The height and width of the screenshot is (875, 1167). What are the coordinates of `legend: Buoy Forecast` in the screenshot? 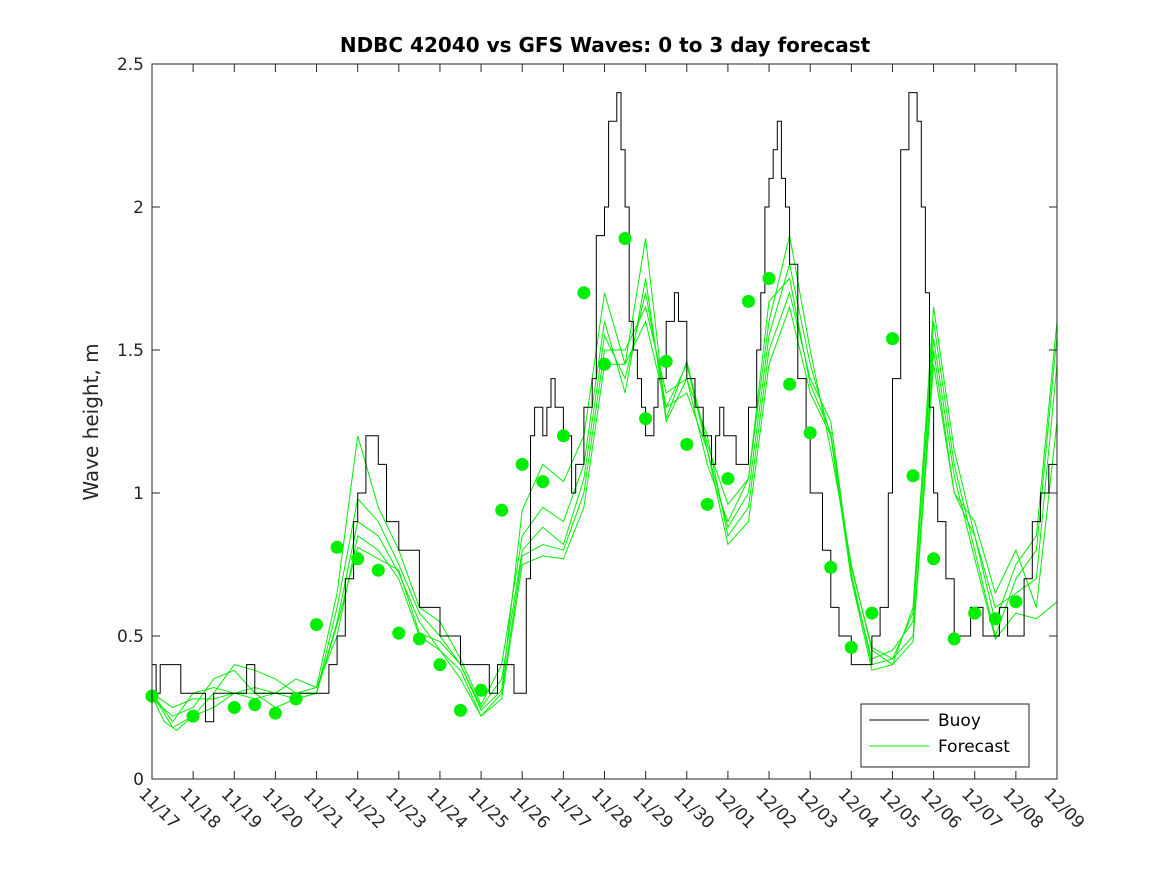 It's located at (945, 735).